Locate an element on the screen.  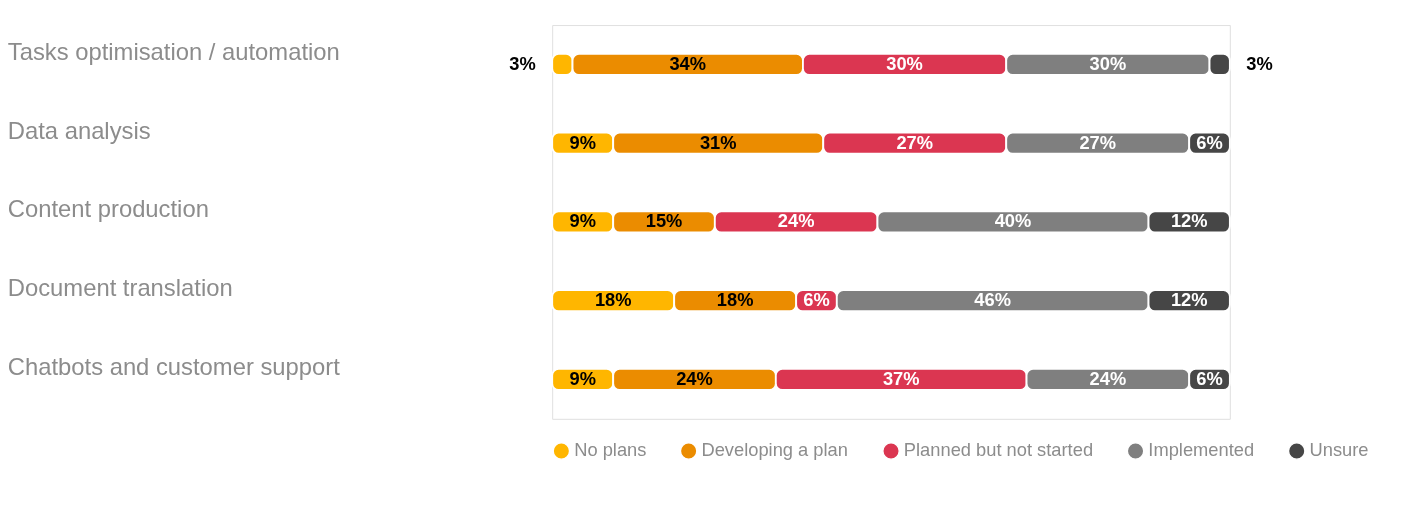
legend-label: No plans is located at coordinates (610, 450).